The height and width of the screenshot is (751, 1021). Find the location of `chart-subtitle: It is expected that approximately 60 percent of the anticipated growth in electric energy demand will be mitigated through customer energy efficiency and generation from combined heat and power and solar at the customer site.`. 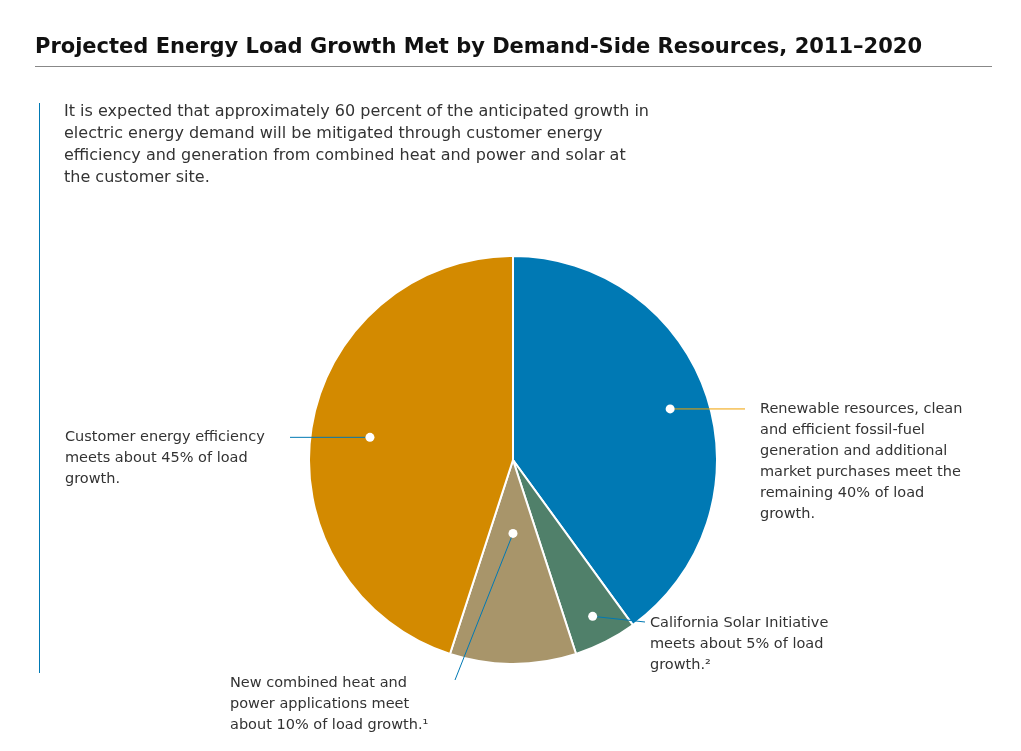

chart-subtitle: It is expected that approximately 60 percent of the anticipated growth in electric energy demand will be mitigated through customer energy efficiency and generation from combined heat and power and solar at the customer site. is located at coordinates (357, 144).